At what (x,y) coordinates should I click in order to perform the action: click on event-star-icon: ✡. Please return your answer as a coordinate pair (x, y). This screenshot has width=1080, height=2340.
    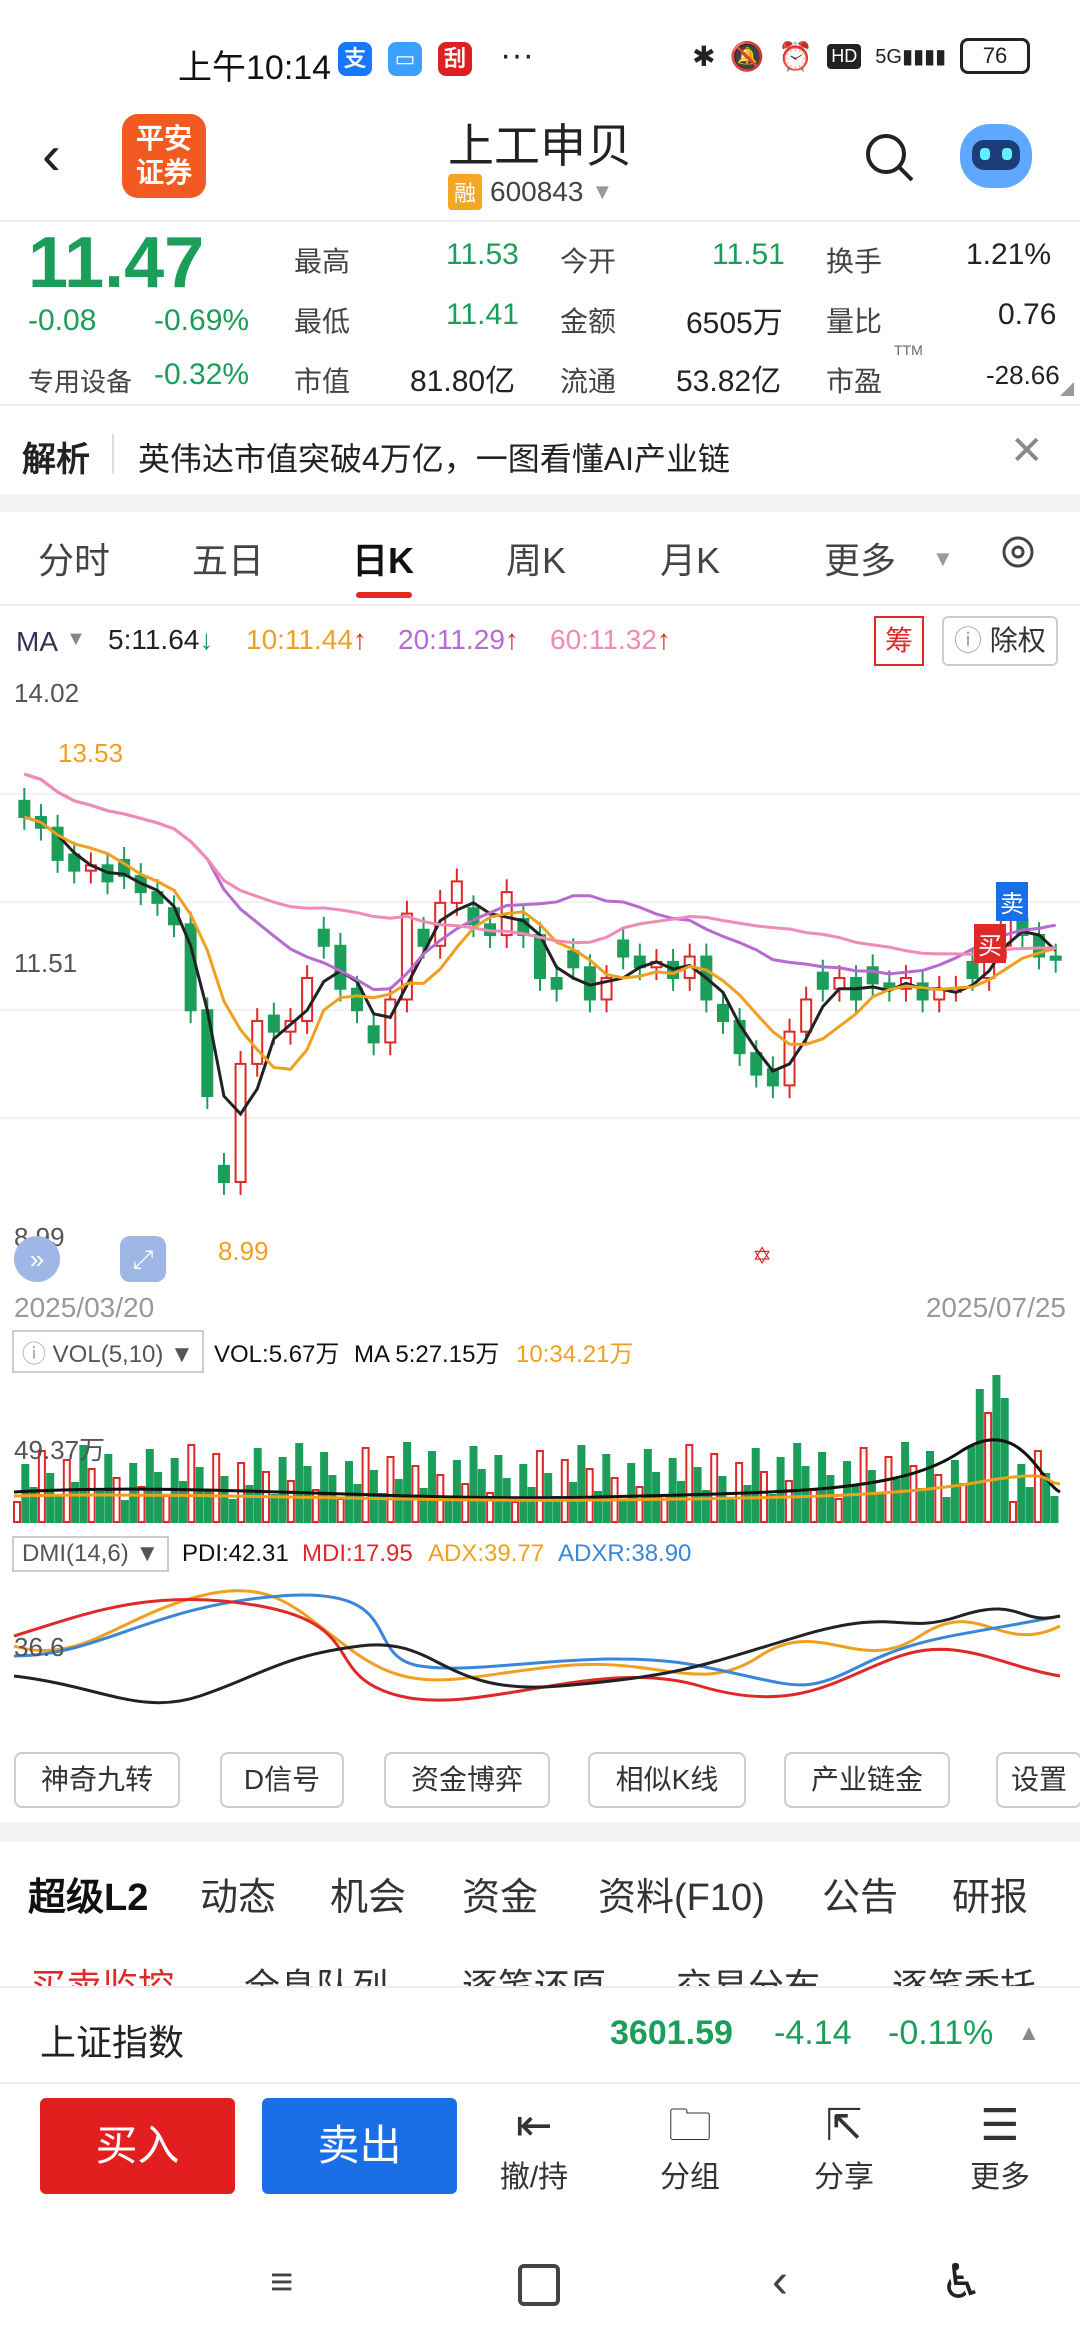
    Looking at the image, I should click on (762, 1256).